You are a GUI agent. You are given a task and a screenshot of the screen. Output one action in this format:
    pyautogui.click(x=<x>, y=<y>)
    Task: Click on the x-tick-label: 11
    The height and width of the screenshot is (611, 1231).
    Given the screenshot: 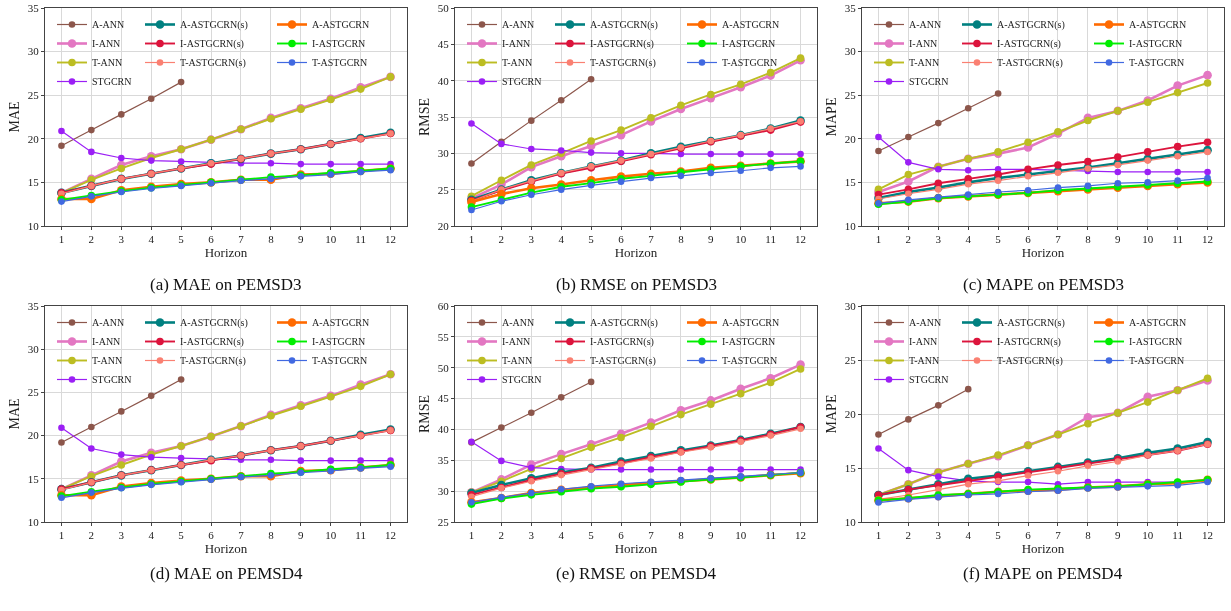 What is the action you would take?
    pyautogui.click(x=770, y=239)
    